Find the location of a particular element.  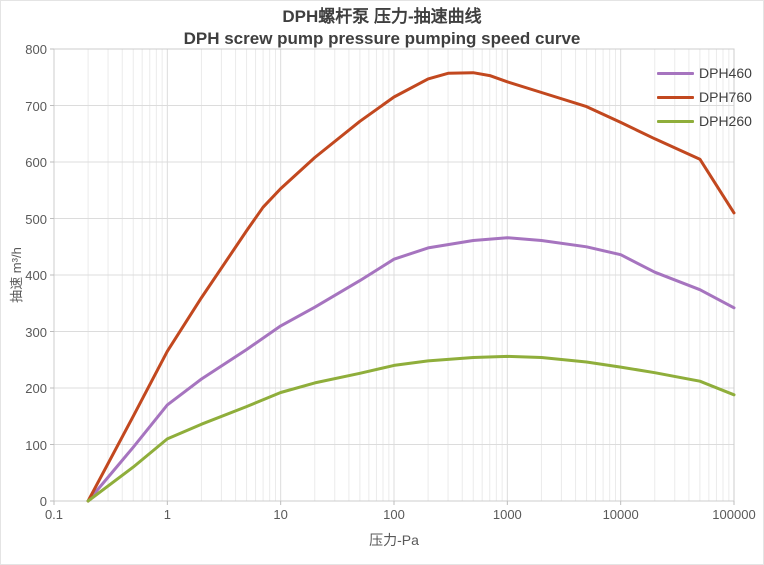

legend: DPH460 DPH760 DPH260 is located at coordinates (704, 97).